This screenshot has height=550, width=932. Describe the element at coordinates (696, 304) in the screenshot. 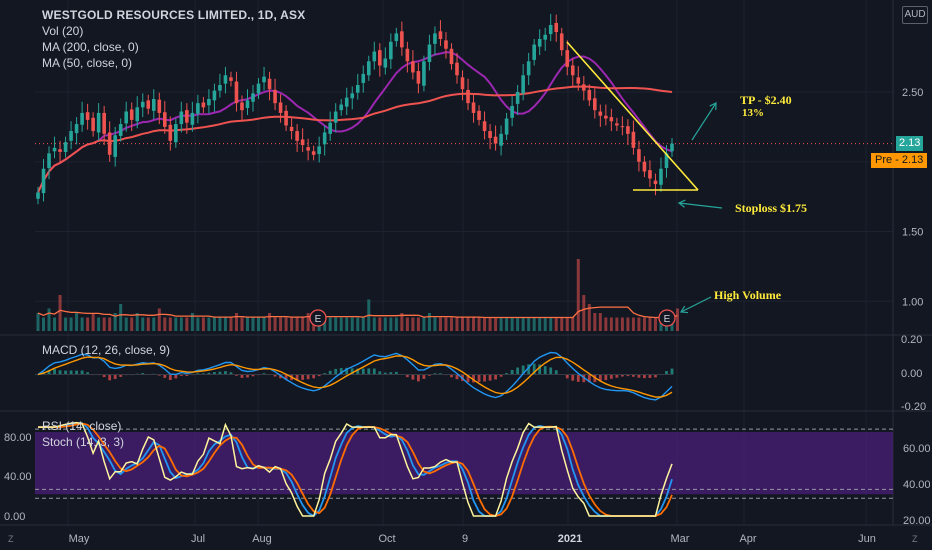

I see `volume-arrow-icon` at that location.